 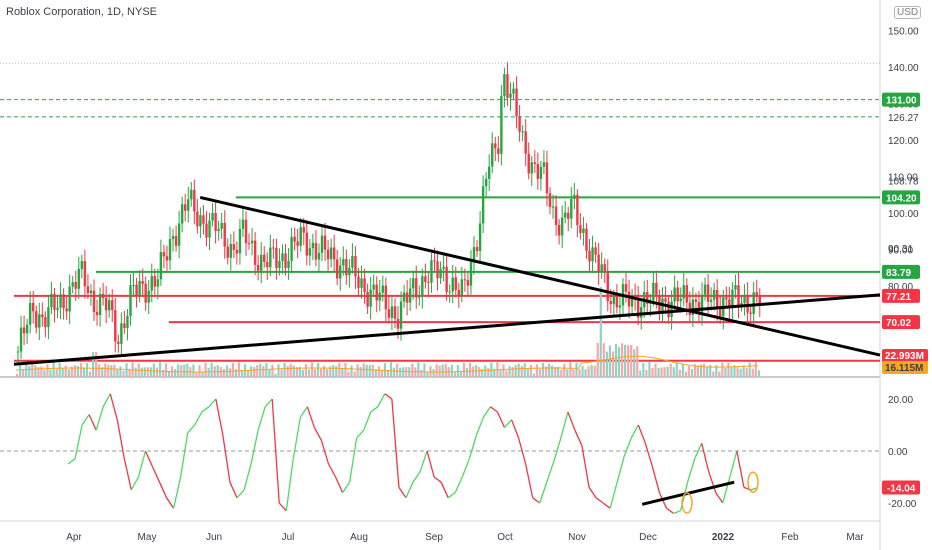 What do you see at coordinates (74, 537) in the screenshot?
I see `time-tick-label: Apr` at bounding box center [74, 537].